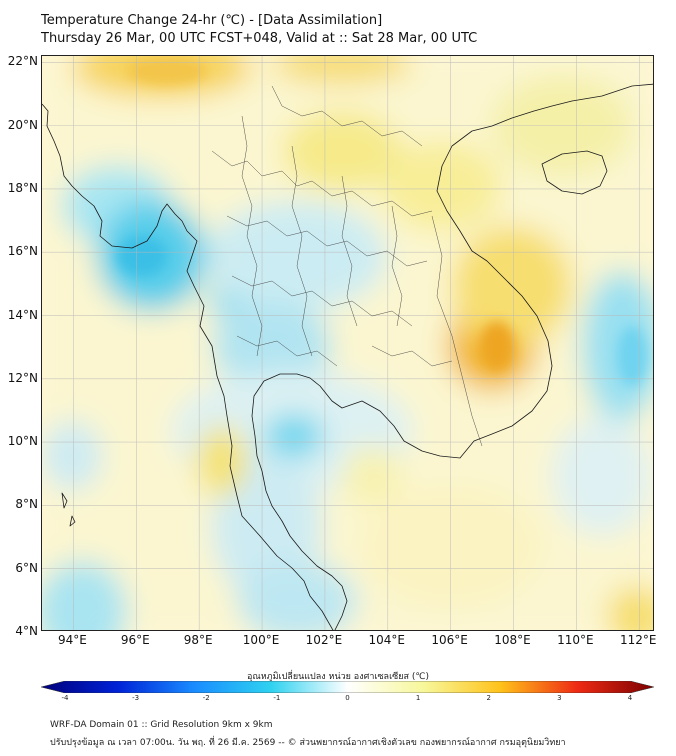 Image resolution: width=676 pixels, height=756 pixels. What do you see at coordinates (22, 377) in the screenshot?
I see `y-tick-label: 12°N` at bounding box center [22, 377].